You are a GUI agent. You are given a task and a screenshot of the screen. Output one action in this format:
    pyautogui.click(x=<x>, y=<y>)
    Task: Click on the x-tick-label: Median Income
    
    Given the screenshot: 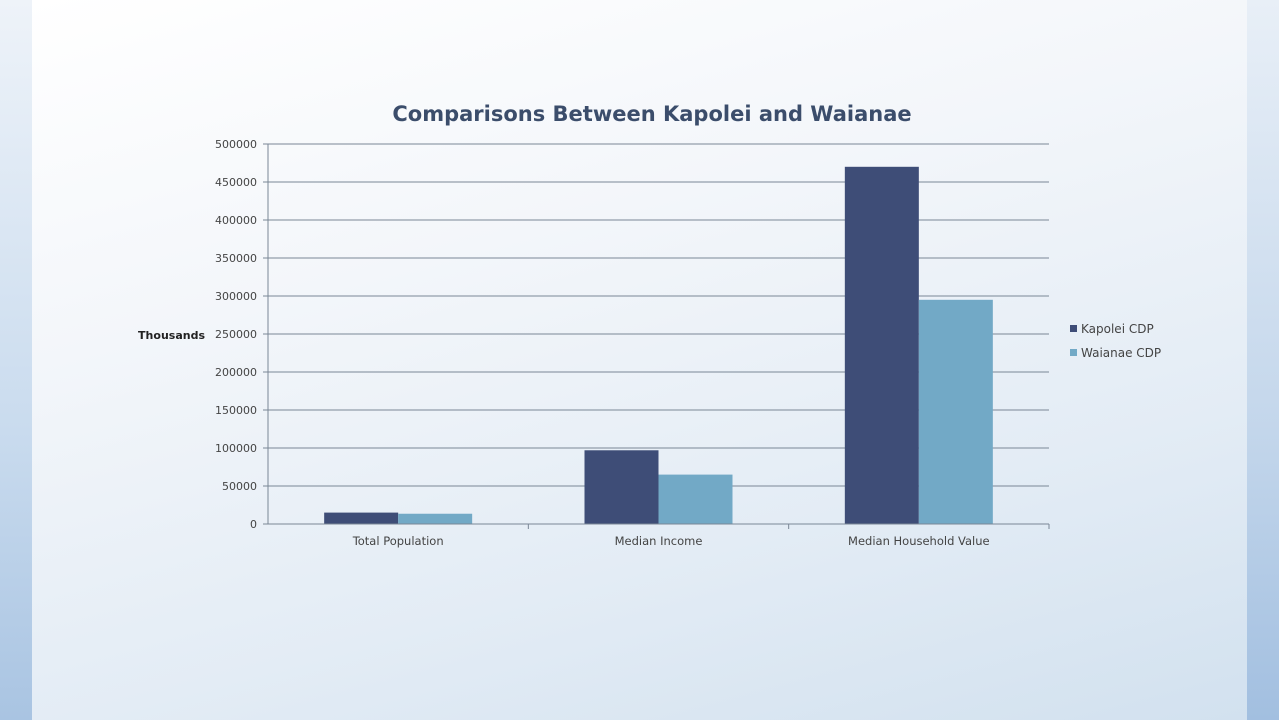 What is the action you would take?
    pyautogui.click(x=659, y=541)
    